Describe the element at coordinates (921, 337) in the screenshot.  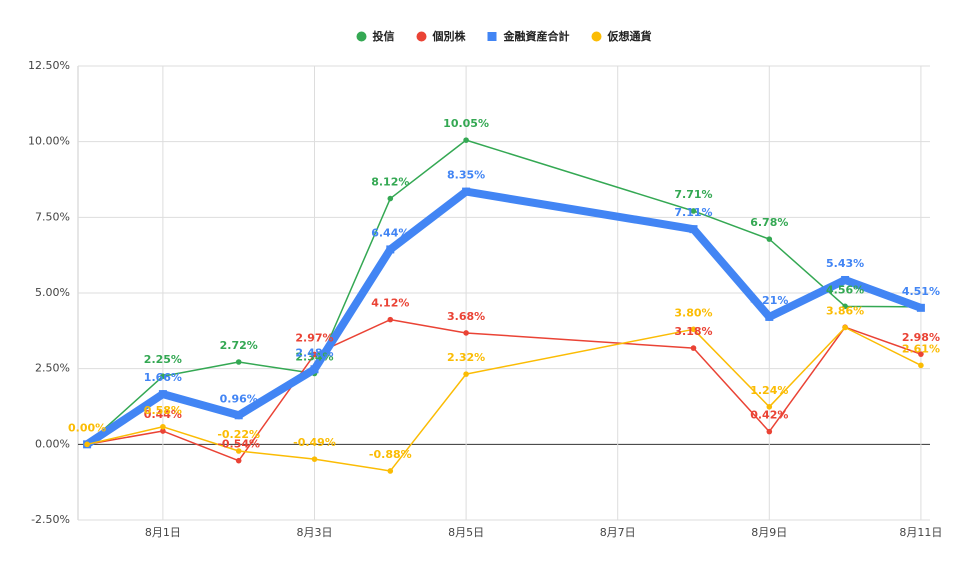
I see `data-label: 2.98%` at that location.